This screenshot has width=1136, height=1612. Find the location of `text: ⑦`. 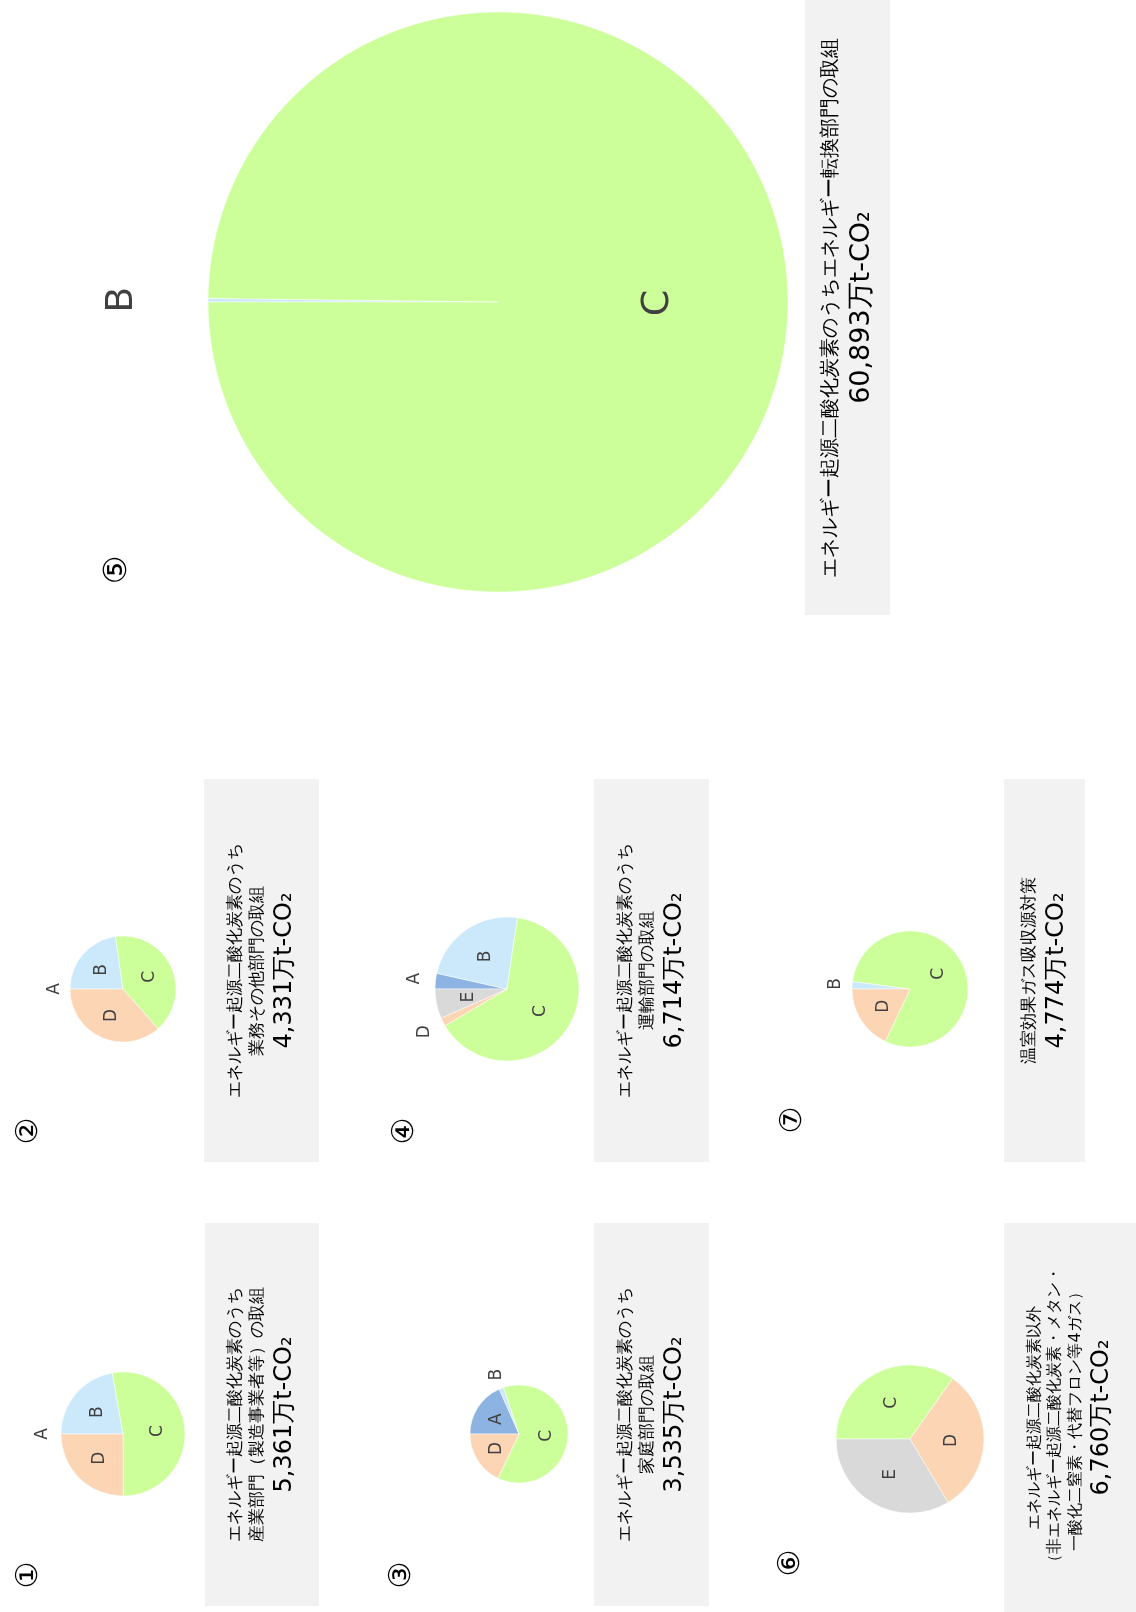

text: ⑦ is located at coordinates (790, 1120).